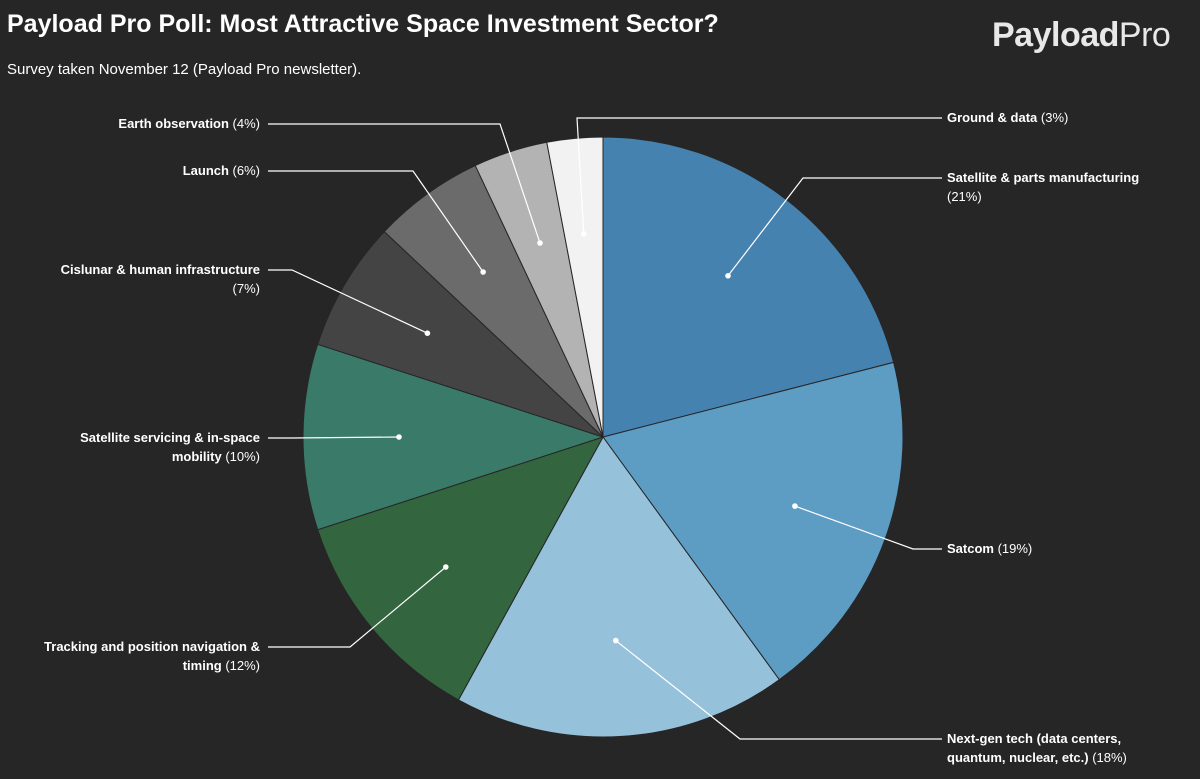 This screenshot has width=1200, height=779. Describe the element at coordinates (170, 437) in the screenshot. I see `slice-label-line: Satellite servicing & in-space` at that location.